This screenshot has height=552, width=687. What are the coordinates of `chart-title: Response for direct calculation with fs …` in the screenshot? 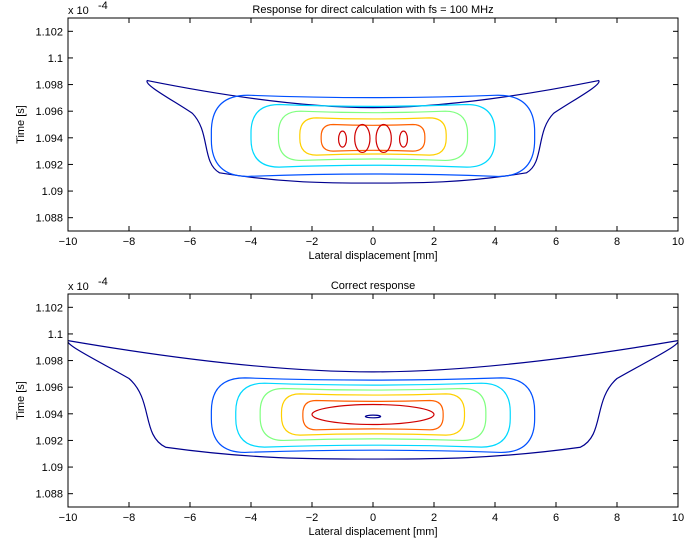 It's located at (372, 10).